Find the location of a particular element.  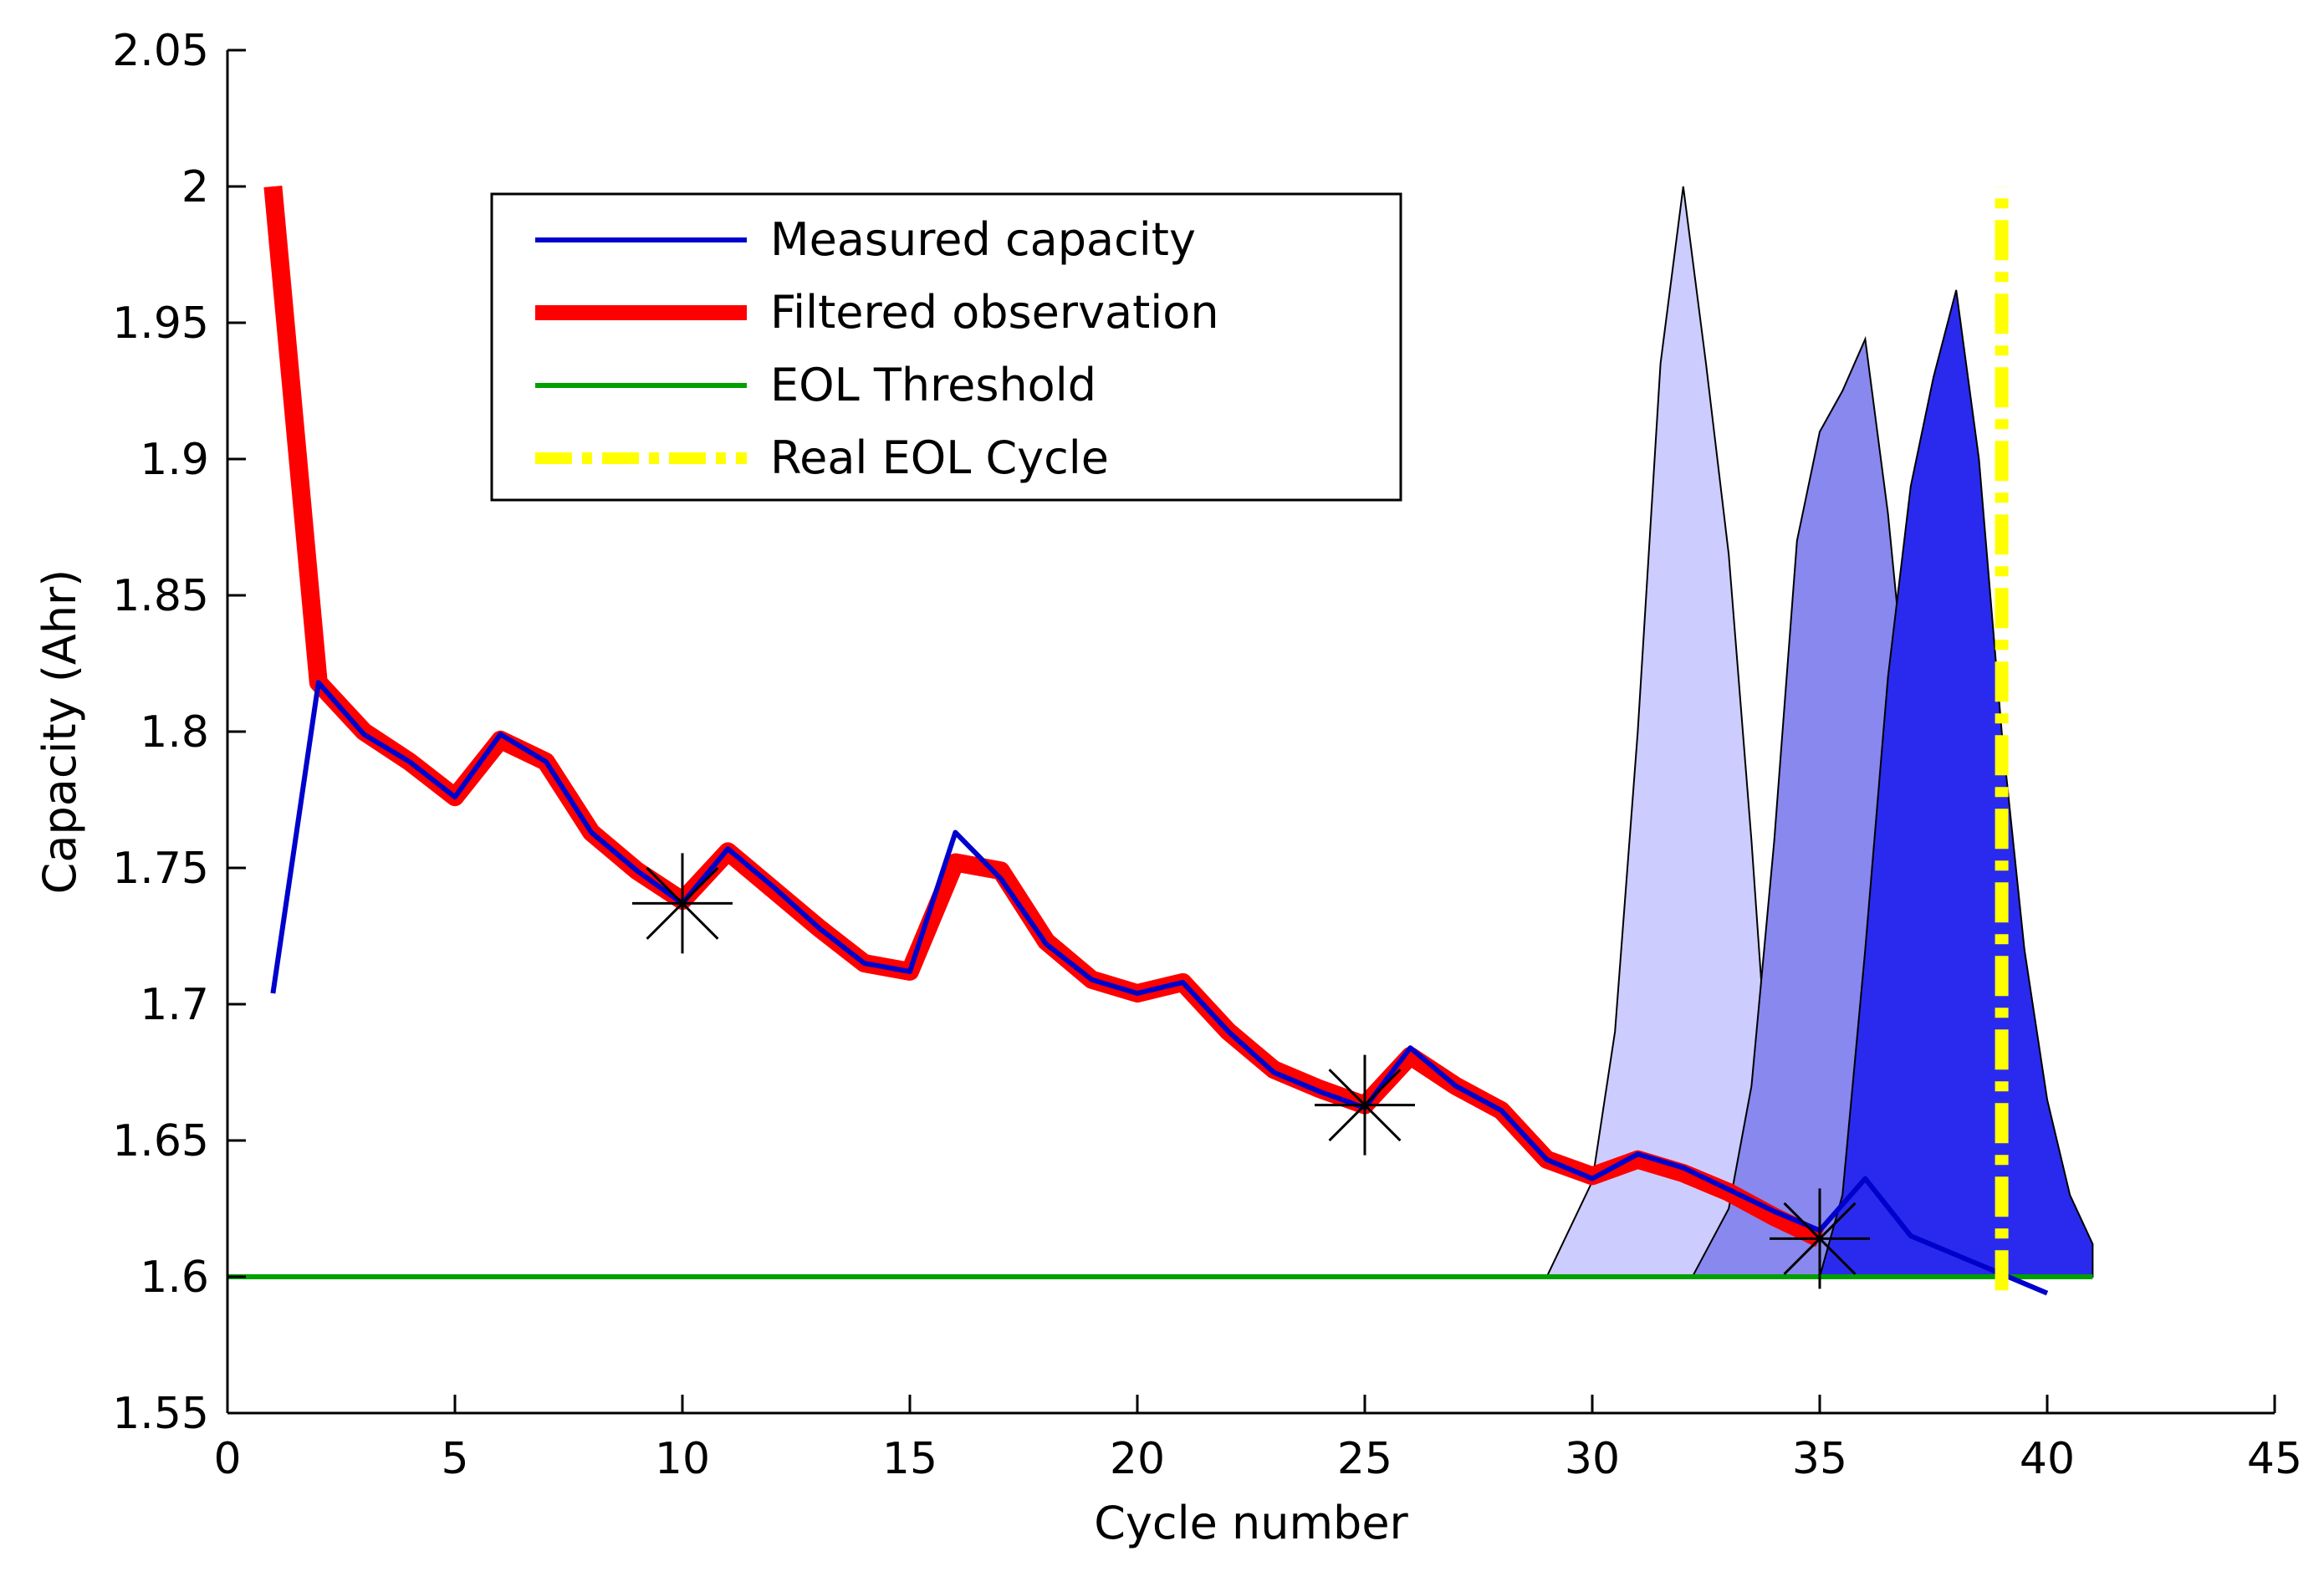

legend-label-3: EOL Threshold is located at coordinates (933, 385).